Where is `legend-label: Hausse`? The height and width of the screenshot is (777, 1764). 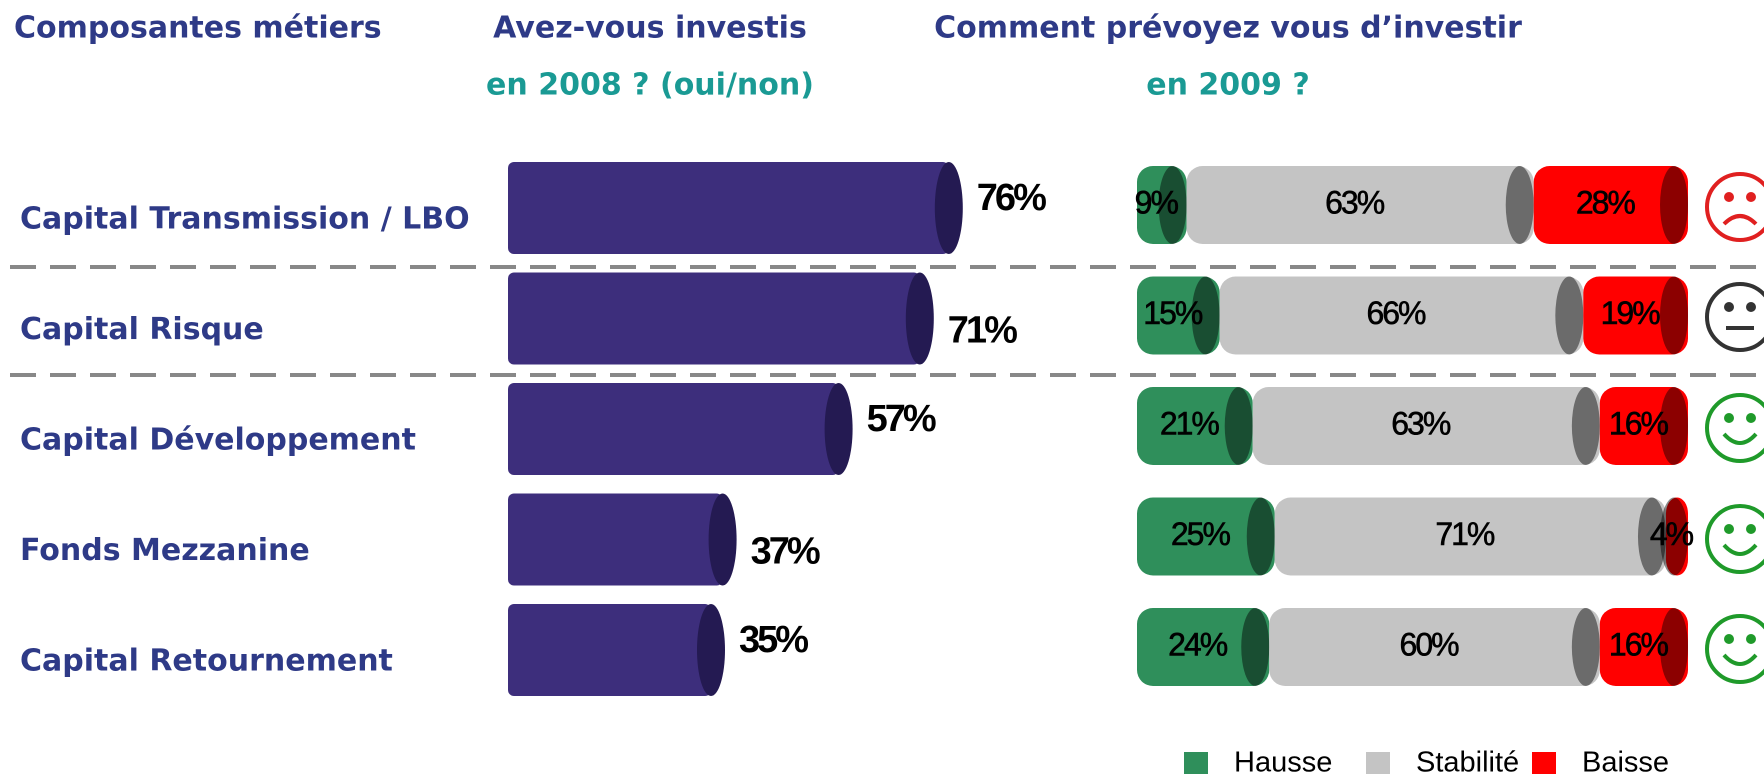 legend-label: Hausse is located at coordinates (1283, 762).